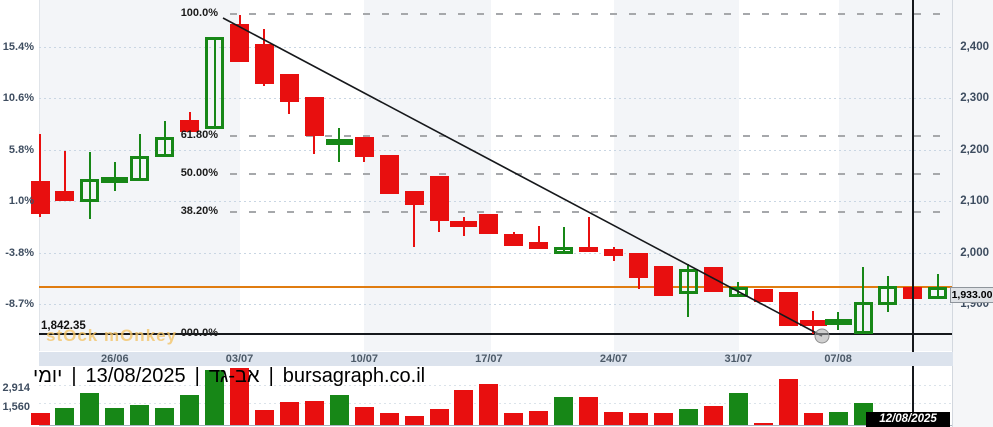 This screenshot has height=427, width=993. Describe the element at coordinates (676, 175) in the screenshot. I see `week-band` at that location.